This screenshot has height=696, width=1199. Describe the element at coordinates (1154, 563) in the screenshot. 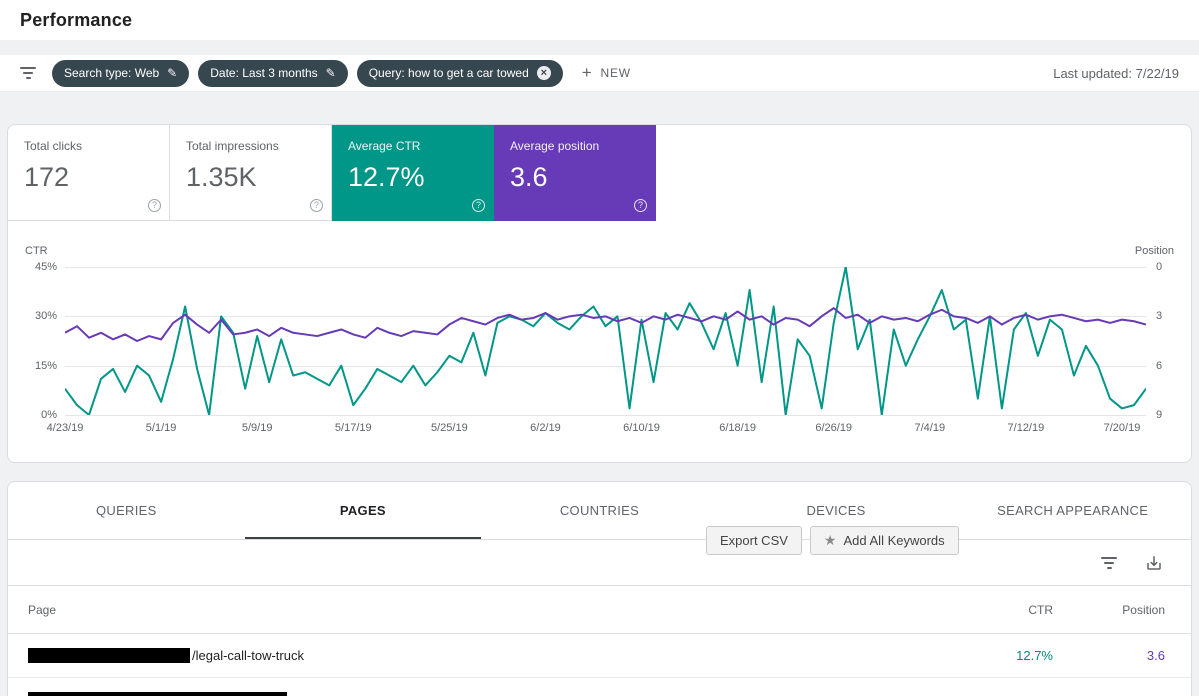

I see `download-icon` at that location.